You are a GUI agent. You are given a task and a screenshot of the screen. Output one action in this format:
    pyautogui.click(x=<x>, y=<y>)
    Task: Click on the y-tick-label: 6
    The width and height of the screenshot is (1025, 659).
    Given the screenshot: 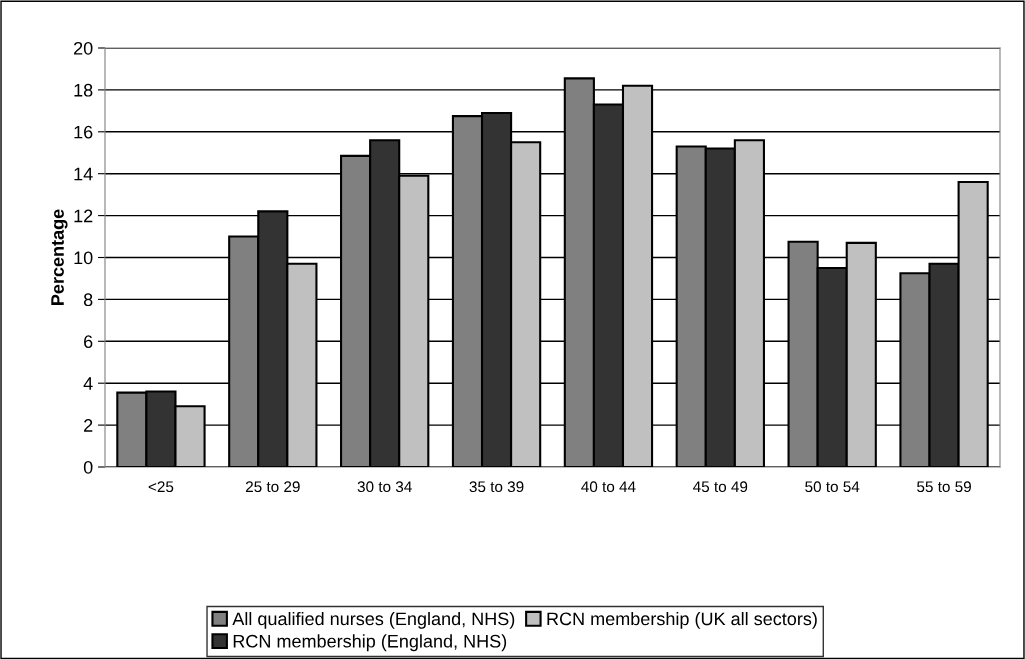 What is the action you would take?
    pyautogui.click(x=88, y=342)
    